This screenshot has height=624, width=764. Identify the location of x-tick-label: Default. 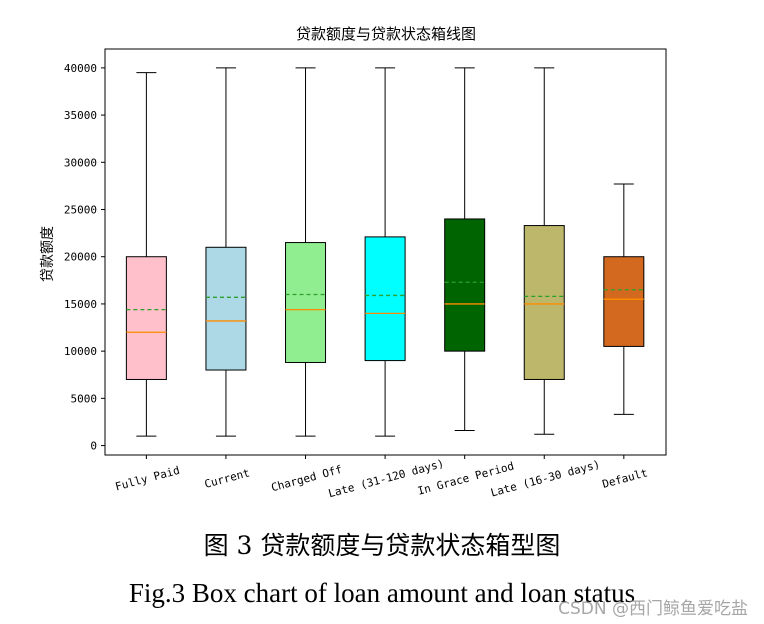
(625, 478).